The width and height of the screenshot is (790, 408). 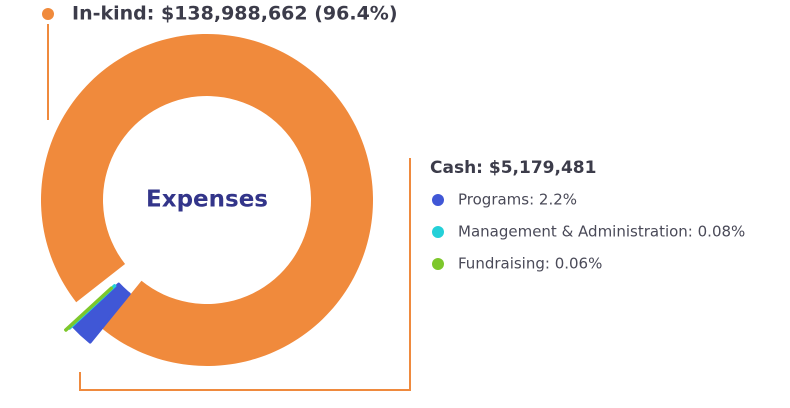 I want to click on legend-label: In-kind: $138,988,662 (96.4%), so click(x=235, y=14).